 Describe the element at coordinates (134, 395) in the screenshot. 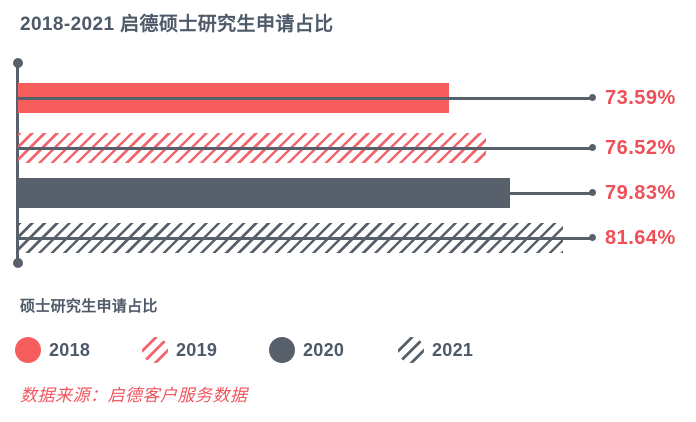

I see `source-note: 数据来源：启德客户服务数据` at that location.